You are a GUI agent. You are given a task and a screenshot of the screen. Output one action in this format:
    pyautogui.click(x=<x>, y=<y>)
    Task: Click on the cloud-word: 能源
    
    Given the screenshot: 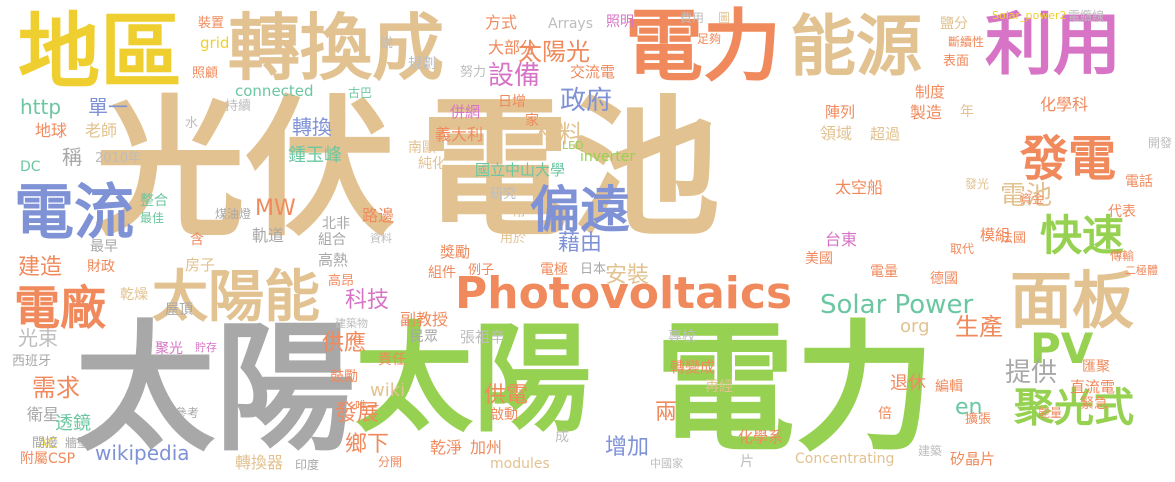 What is the action you would take?
    pyautogui.click(x=856, y=46)
    